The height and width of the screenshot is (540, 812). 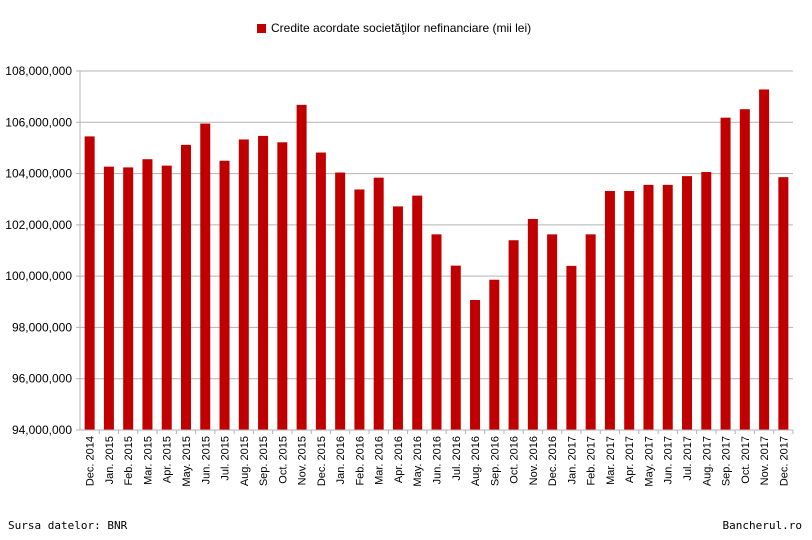 What do you see at coordinates (553, 461) in the screenshot?
I see `x-tick-label: Dec. 2016` at bounding box center [553, 461].